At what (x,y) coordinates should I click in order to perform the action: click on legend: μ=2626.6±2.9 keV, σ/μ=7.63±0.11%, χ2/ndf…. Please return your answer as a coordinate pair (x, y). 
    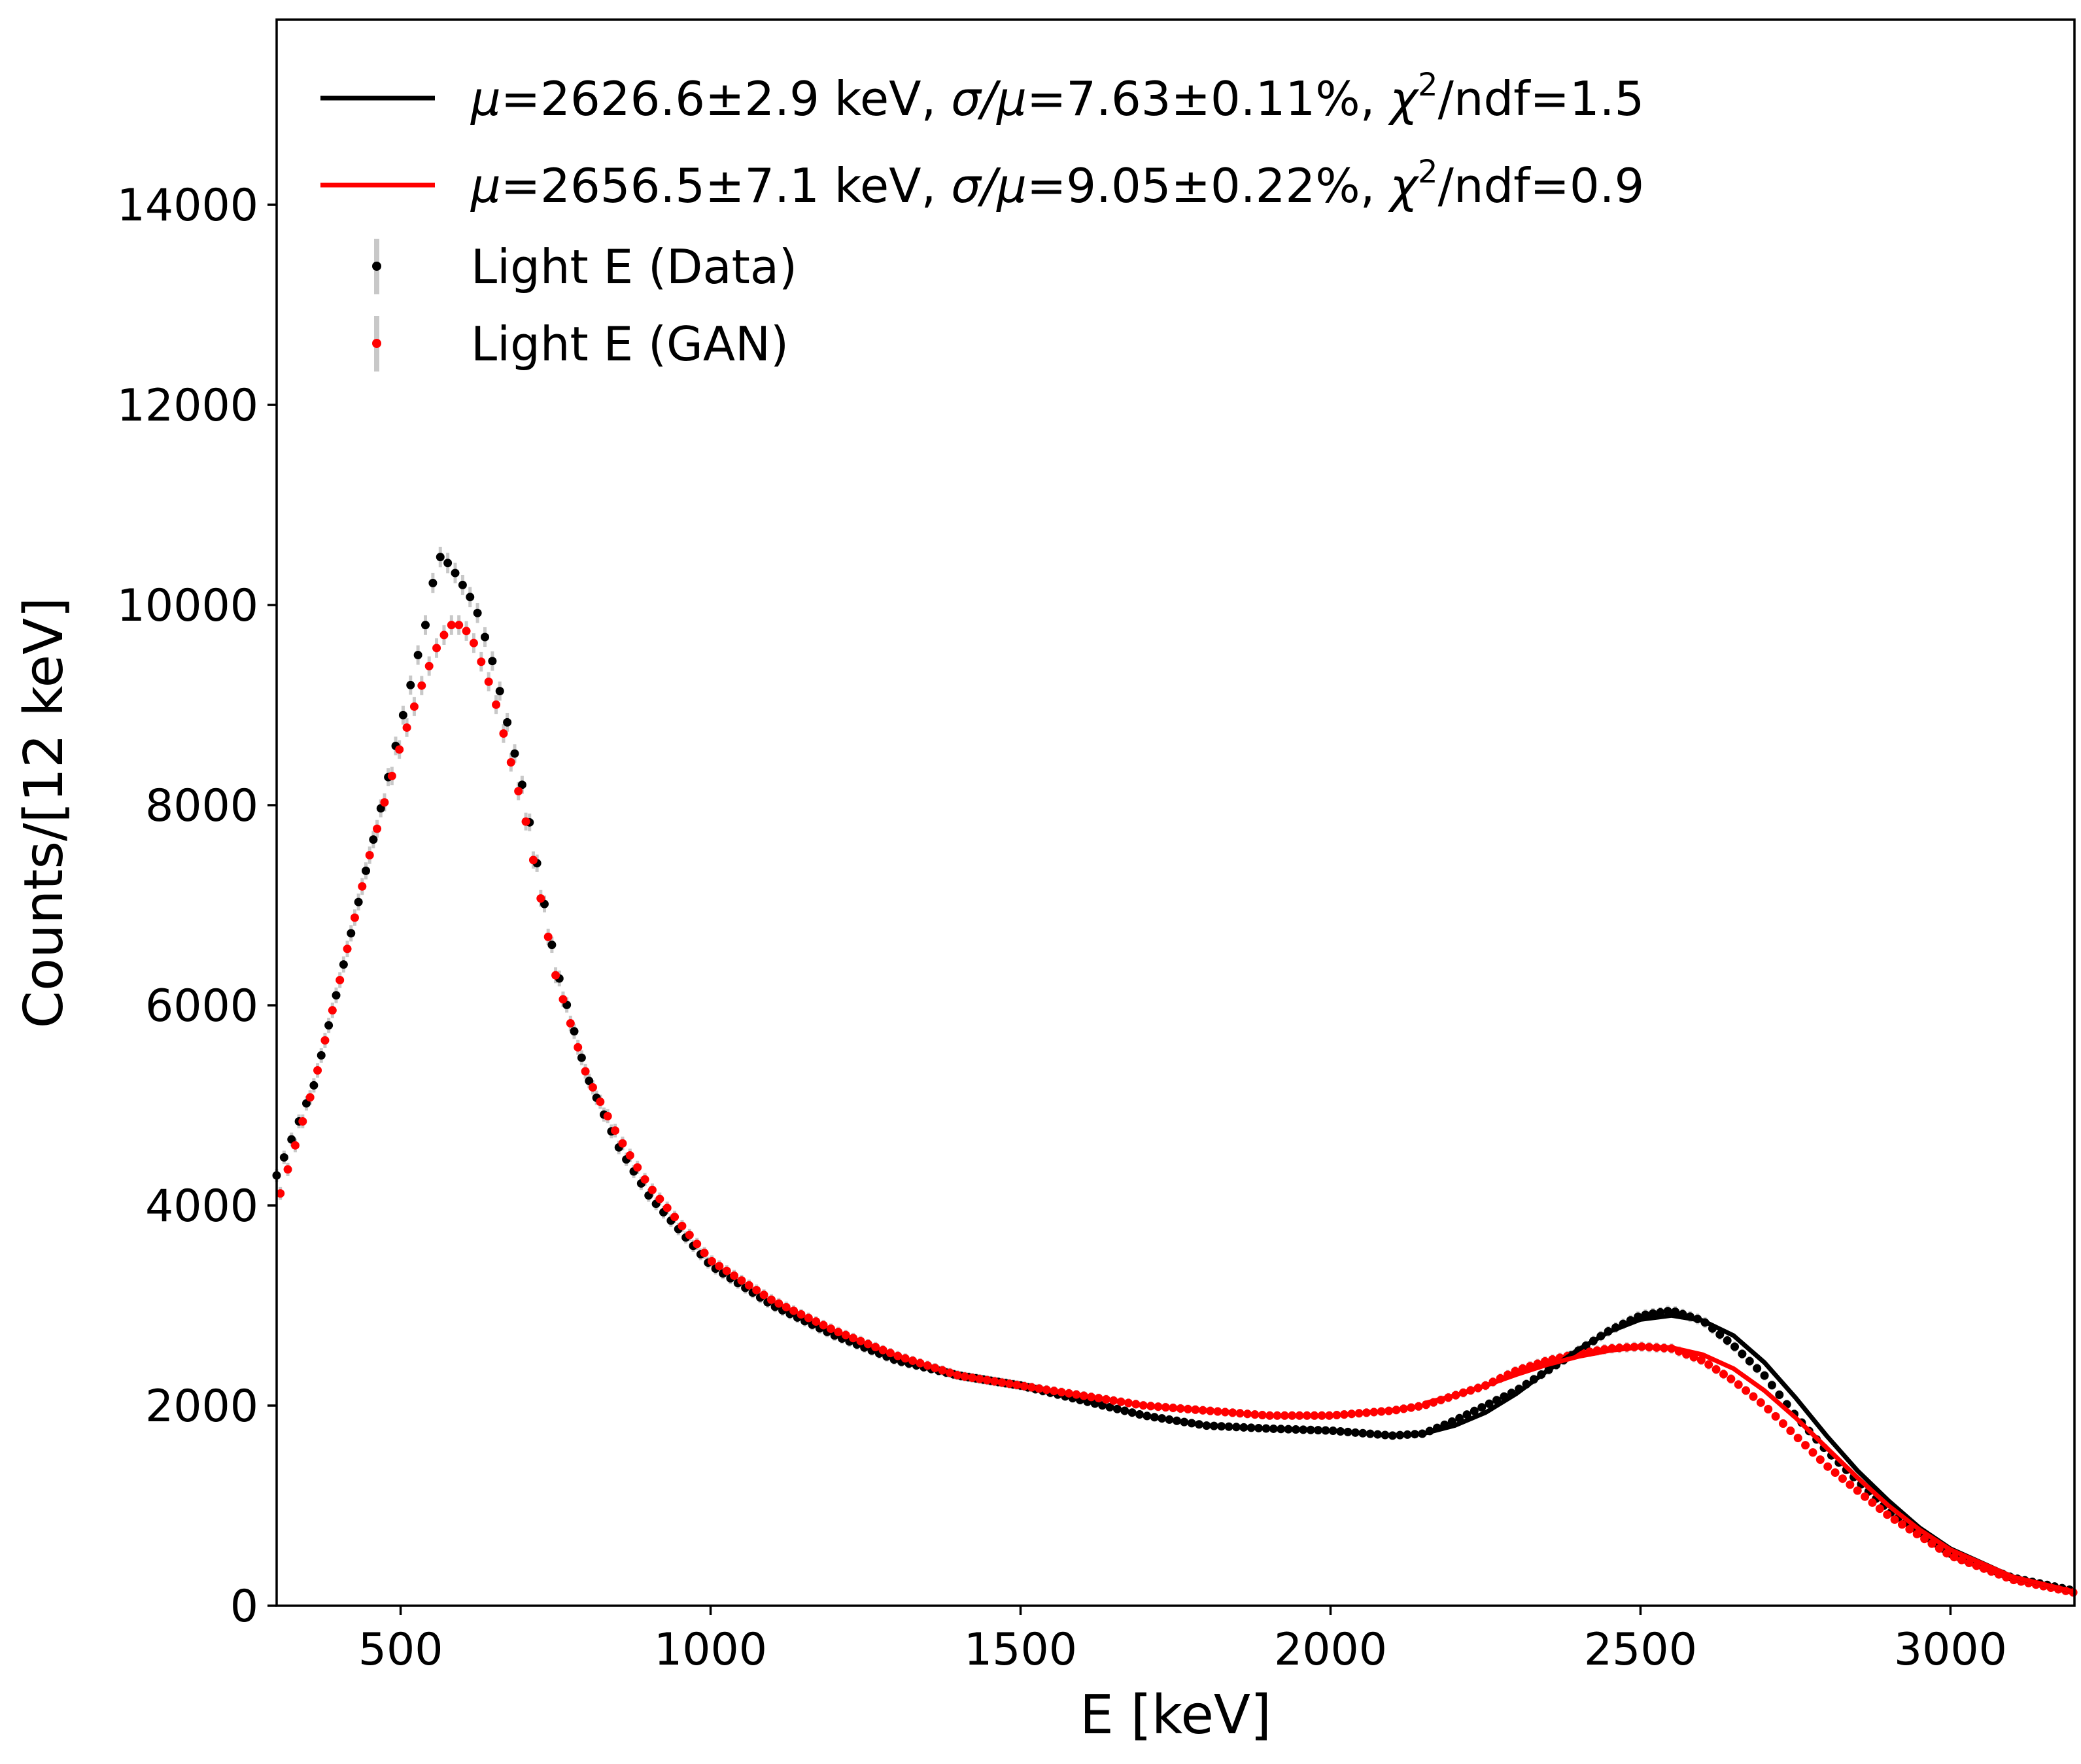
    Looking at the image, I should click on (982, 220).